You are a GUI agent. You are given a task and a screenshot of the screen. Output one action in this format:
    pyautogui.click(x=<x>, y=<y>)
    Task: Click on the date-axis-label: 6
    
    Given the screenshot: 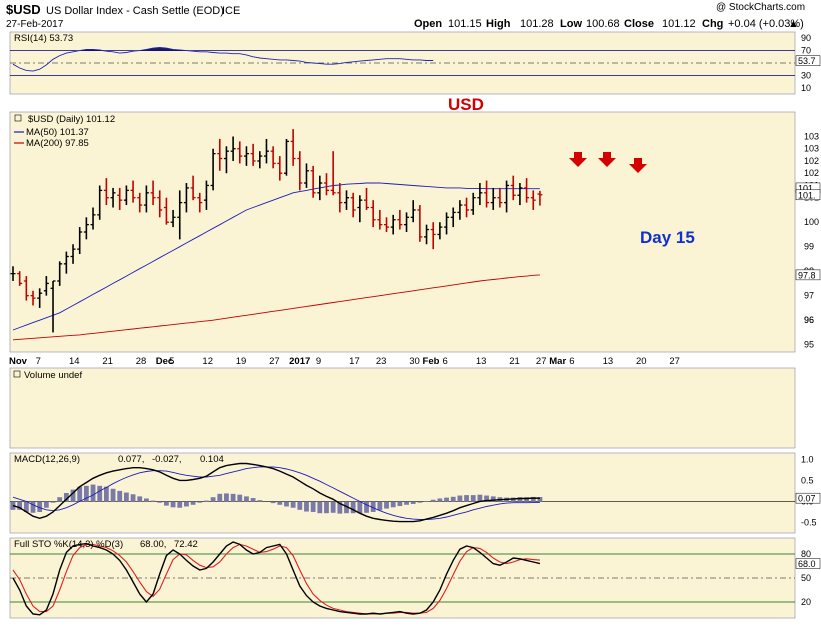 What is the action you would take?
    pyautogui.click(x=571, y=361)
    